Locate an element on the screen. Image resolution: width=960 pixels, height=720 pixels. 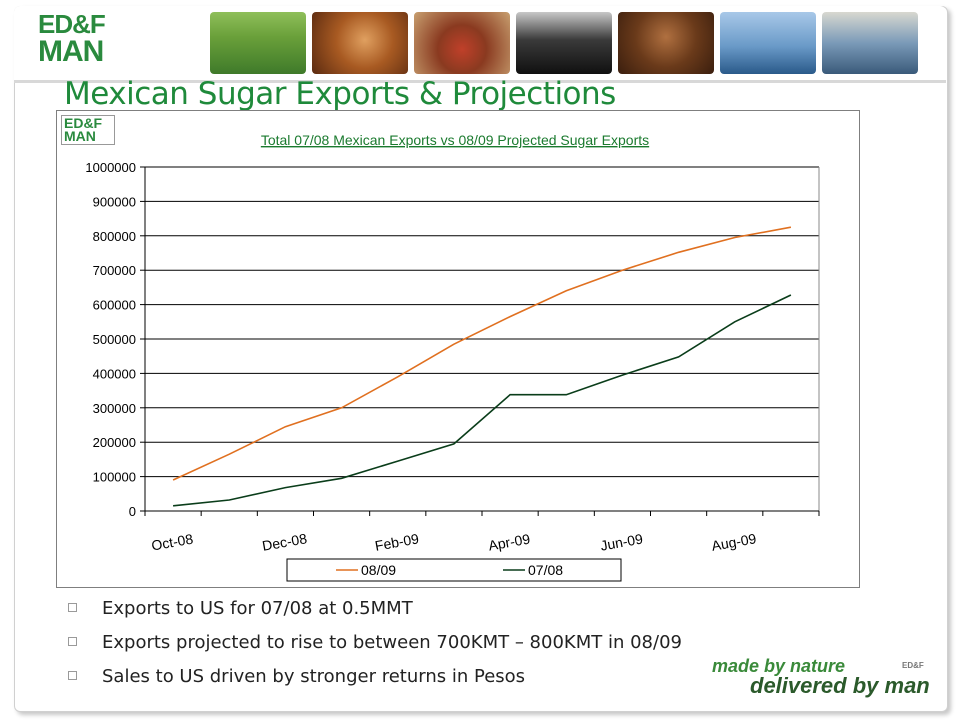
slide-title: Mexican Sugar Exports & Projections is located at coordinates (340, 94).